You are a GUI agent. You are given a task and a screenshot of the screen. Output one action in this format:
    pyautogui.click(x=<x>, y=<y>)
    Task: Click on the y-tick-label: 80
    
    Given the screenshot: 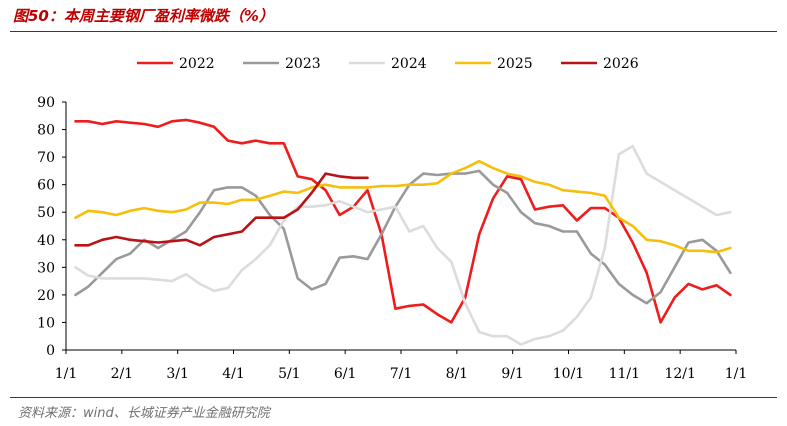 What is the action you would take?
    pyautogui.click(x=46, y=131)
    